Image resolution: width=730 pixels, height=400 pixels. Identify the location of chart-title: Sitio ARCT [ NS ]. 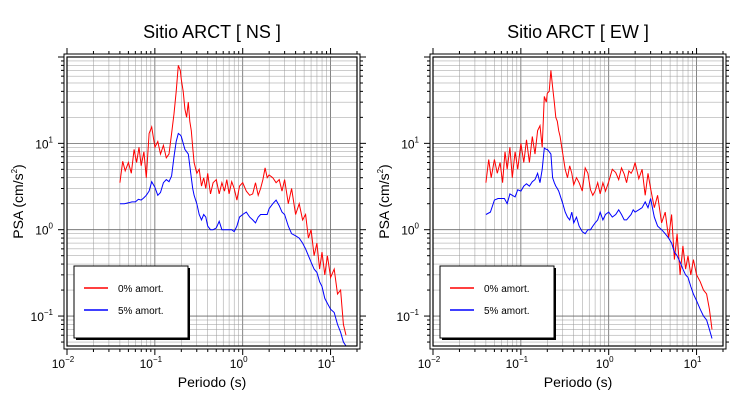
(212, 32).